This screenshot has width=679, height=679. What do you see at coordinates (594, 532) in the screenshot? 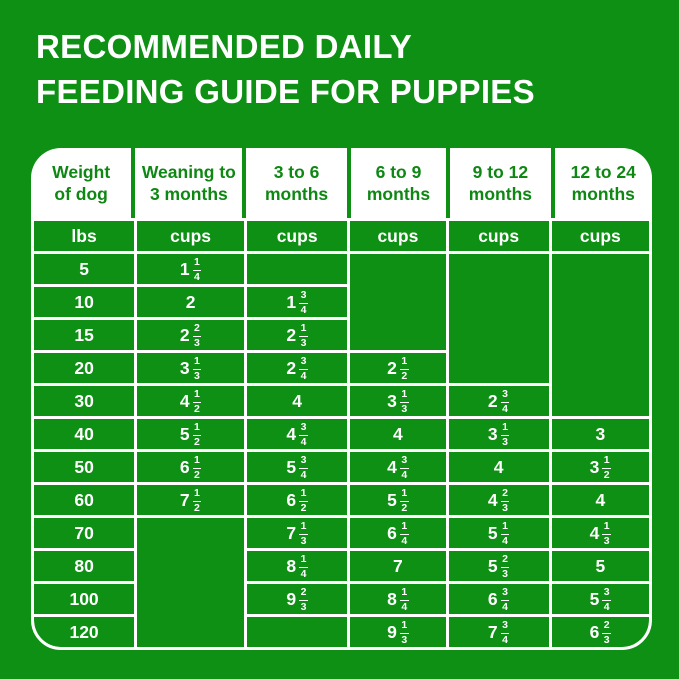
I see `cell-value-whole: 4` at bounding box center [594, 532].